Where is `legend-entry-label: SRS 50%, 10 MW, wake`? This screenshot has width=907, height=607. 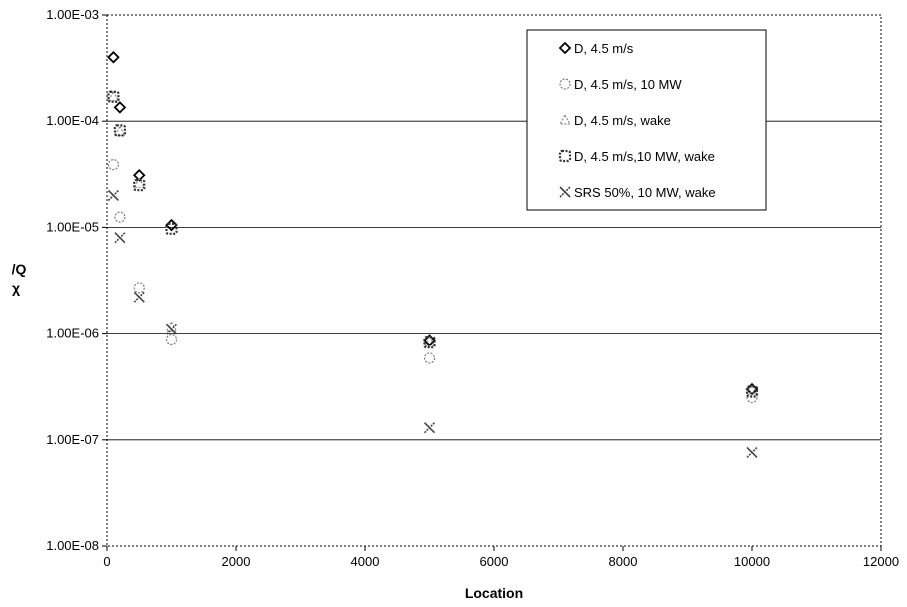
legend-entry-label: SRS 50%, 10 MW, wake is located at coordinates (645, 192).